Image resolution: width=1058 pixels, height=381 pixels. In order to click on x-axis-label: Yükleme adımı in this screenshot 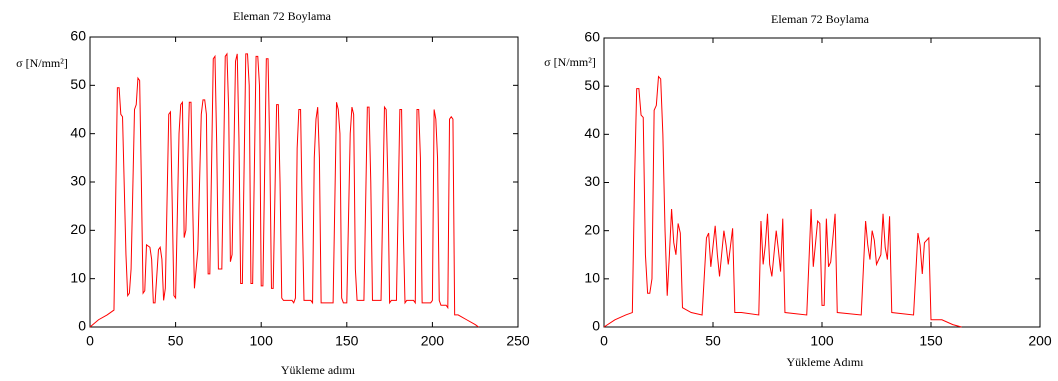, I will do `click(318, 370)`.